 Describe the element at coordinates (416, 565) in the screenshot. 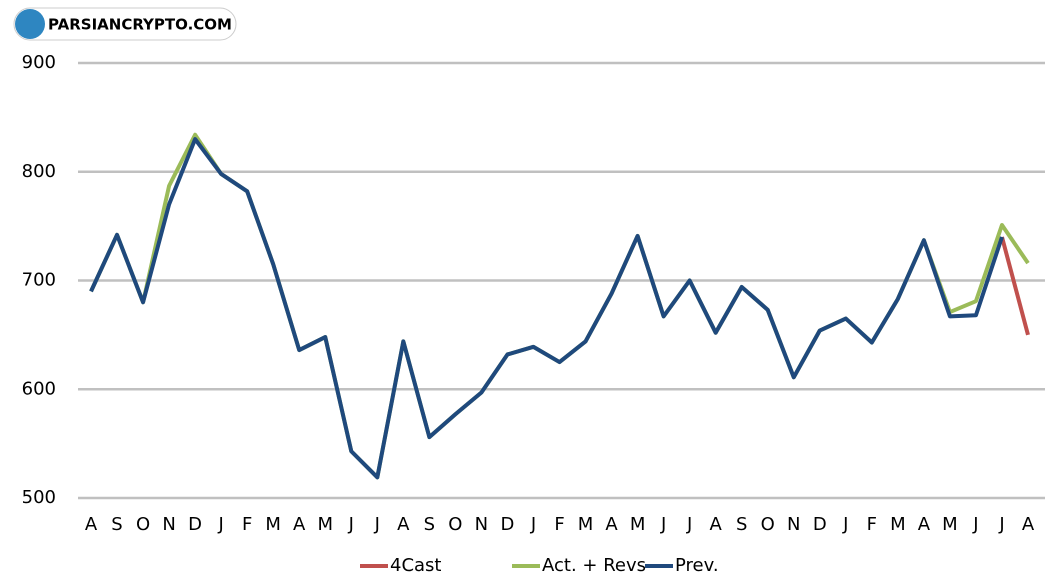

I see `legend-label: 4Cast` at that location.